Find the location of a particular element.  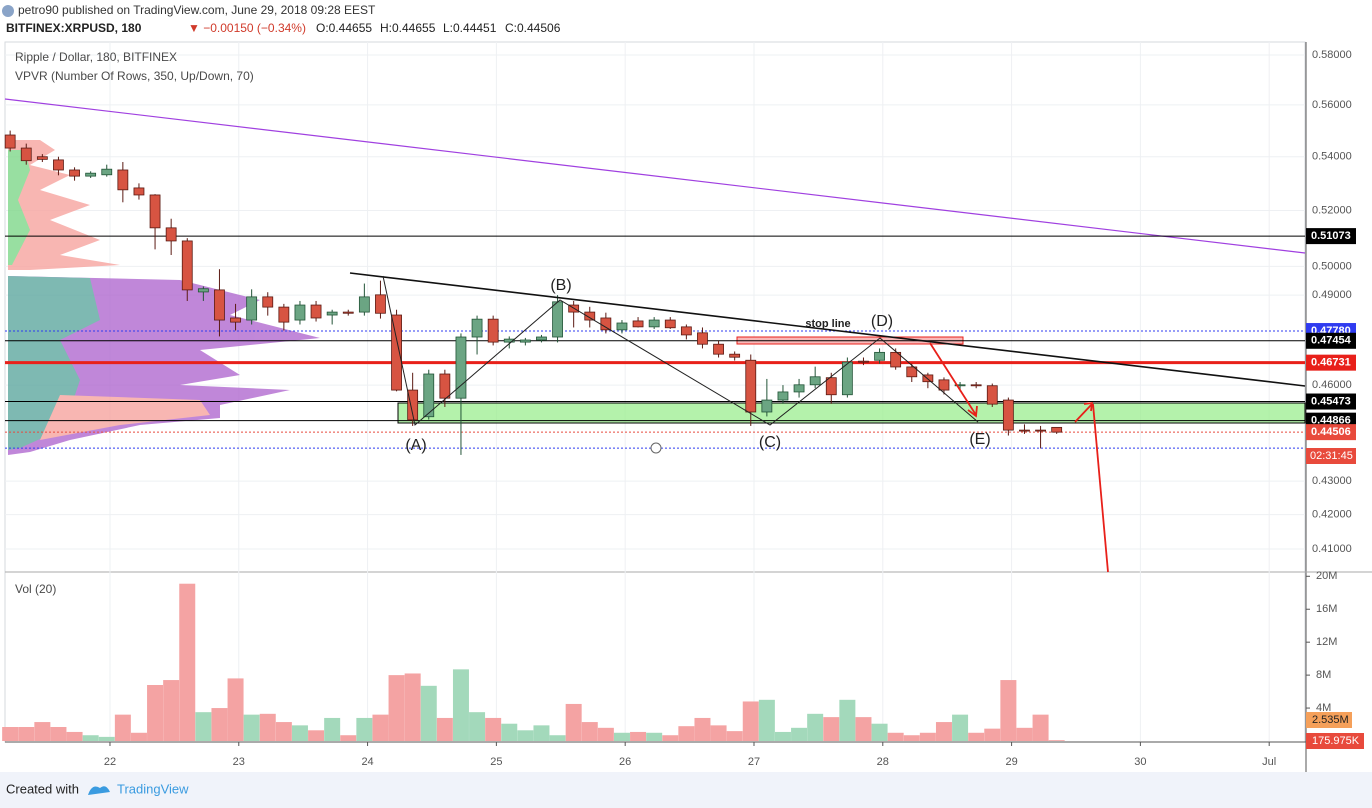

x-tick-label: 30 is located at coordinates (1140, 762).